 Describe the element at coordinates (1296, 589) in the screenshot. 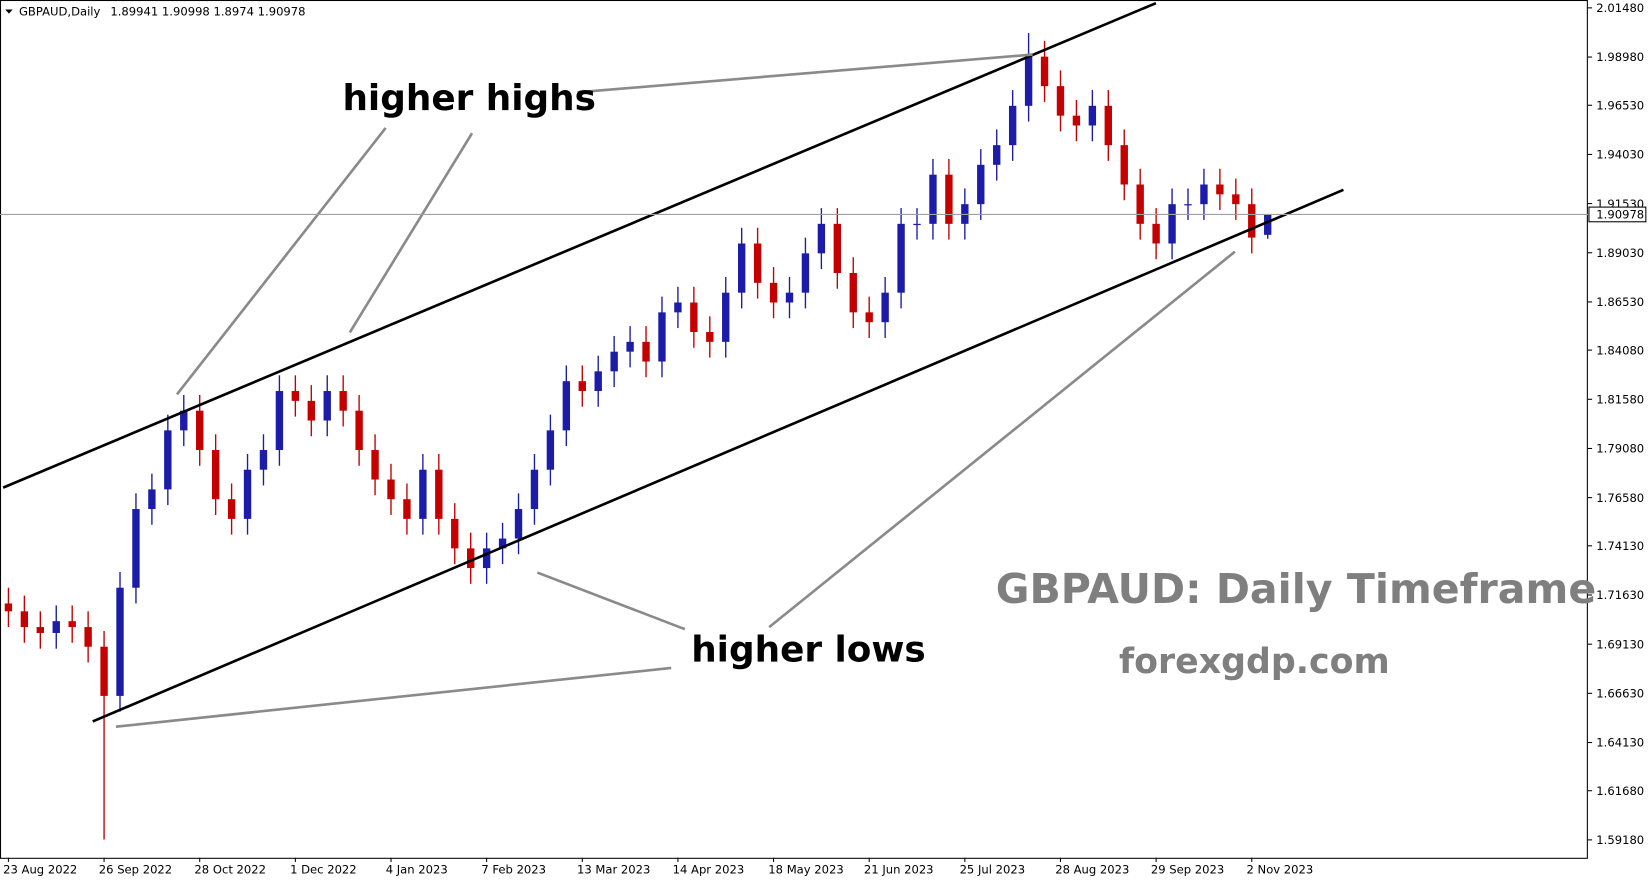

I see `chart-title: GBPAUD: Daily Timeframe` at that location.